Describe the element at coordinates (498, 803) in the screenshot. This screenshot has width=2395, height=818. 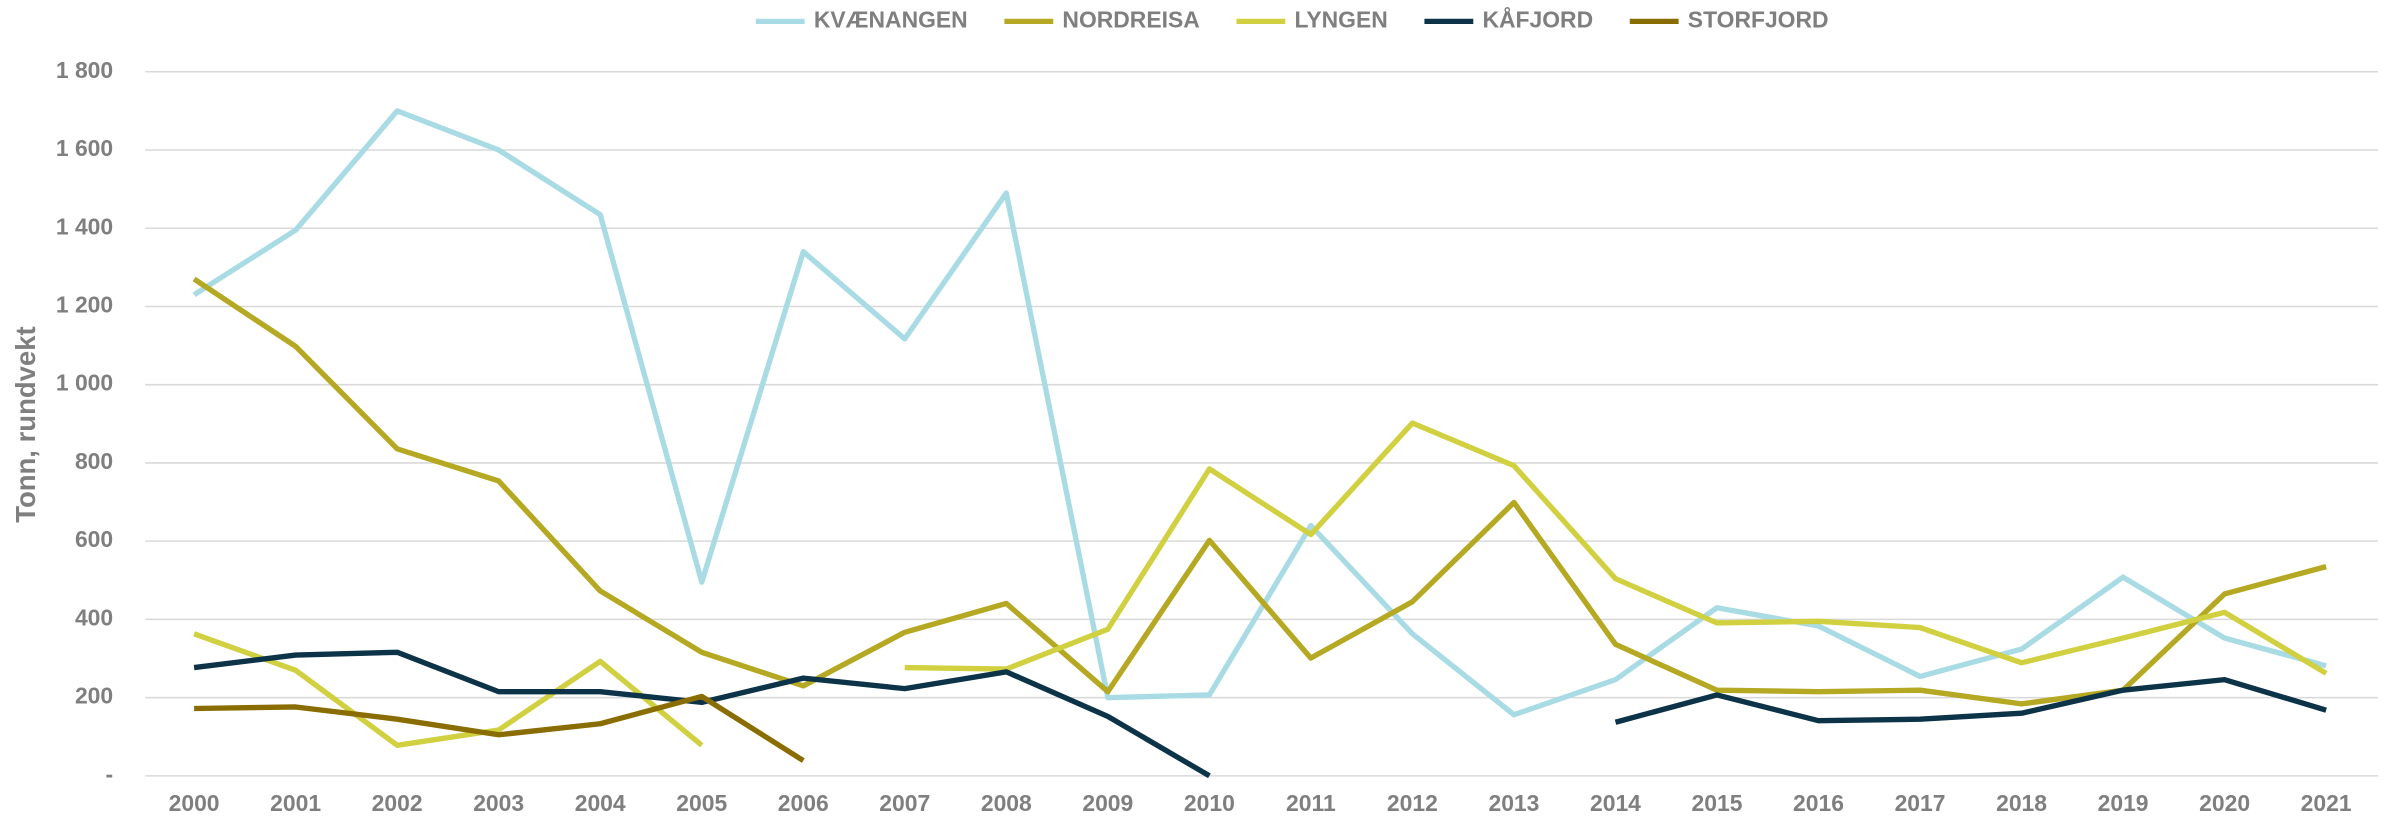
I see `x-tick-label: 2003` at that location.